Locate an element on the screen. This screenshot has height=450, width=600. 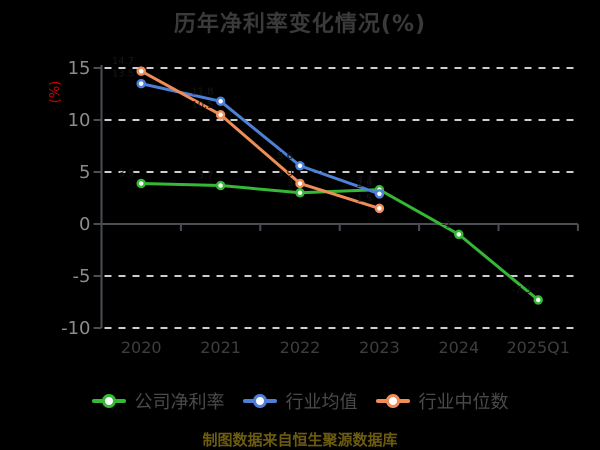
point-value-label: 3.3 is located at coordinates (364, 180).